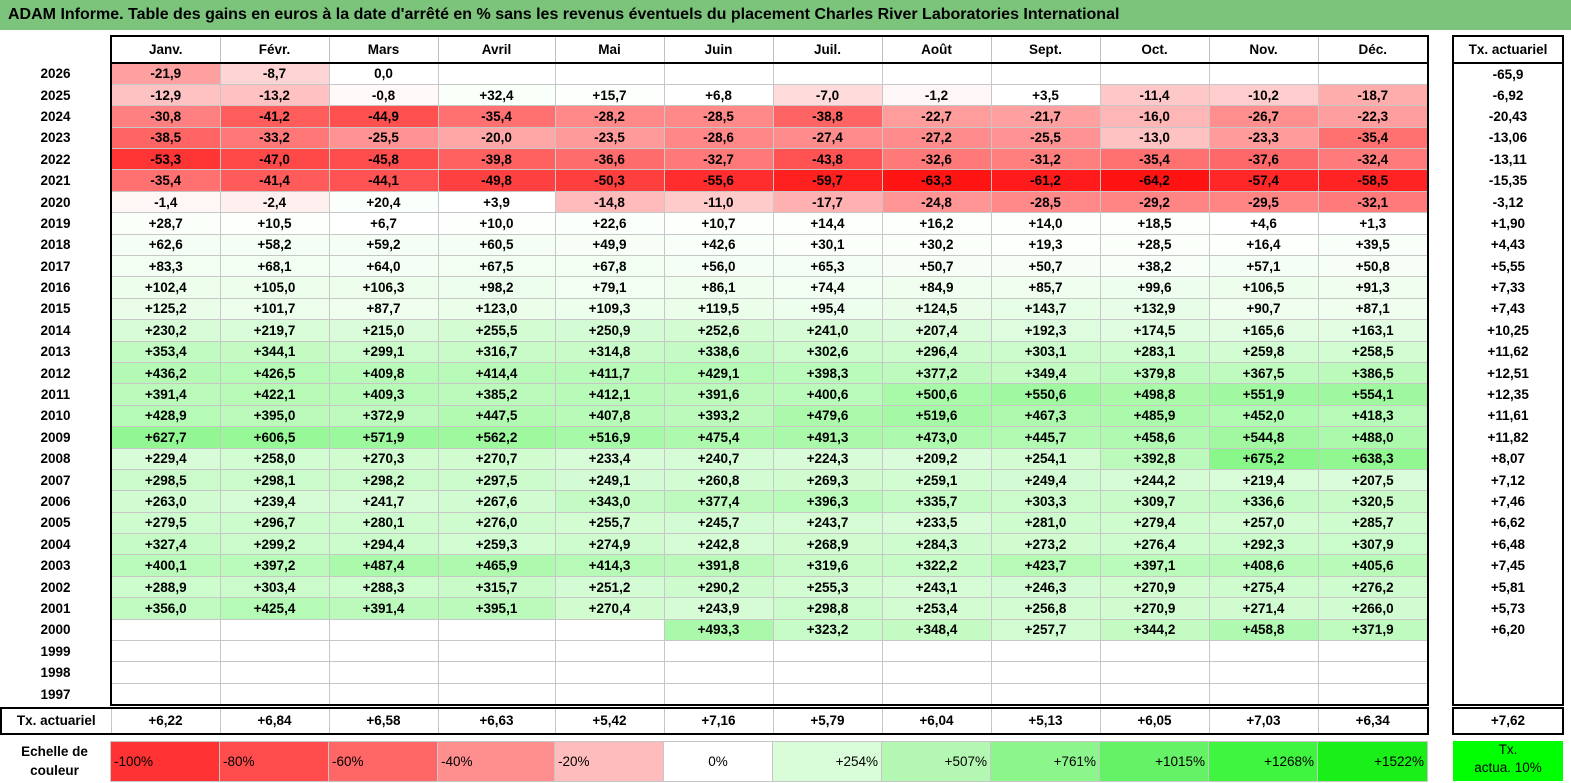  I want to click on gain-cell: +246,3, so click(1045, 587).